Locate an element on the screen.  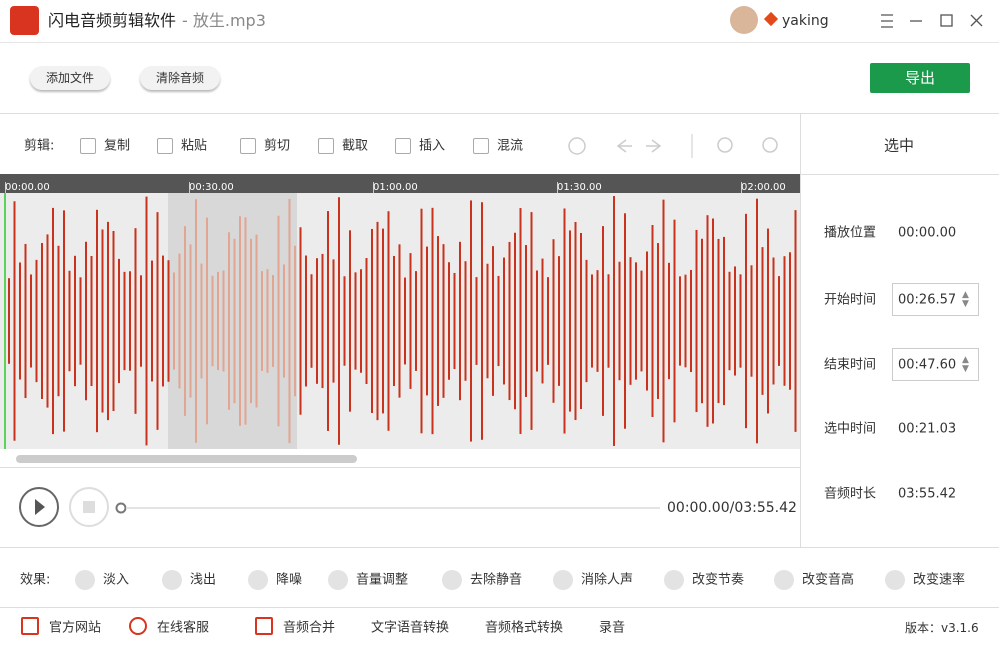
clear-audio-button: 清除音频 is located at coordinates (180, 78).